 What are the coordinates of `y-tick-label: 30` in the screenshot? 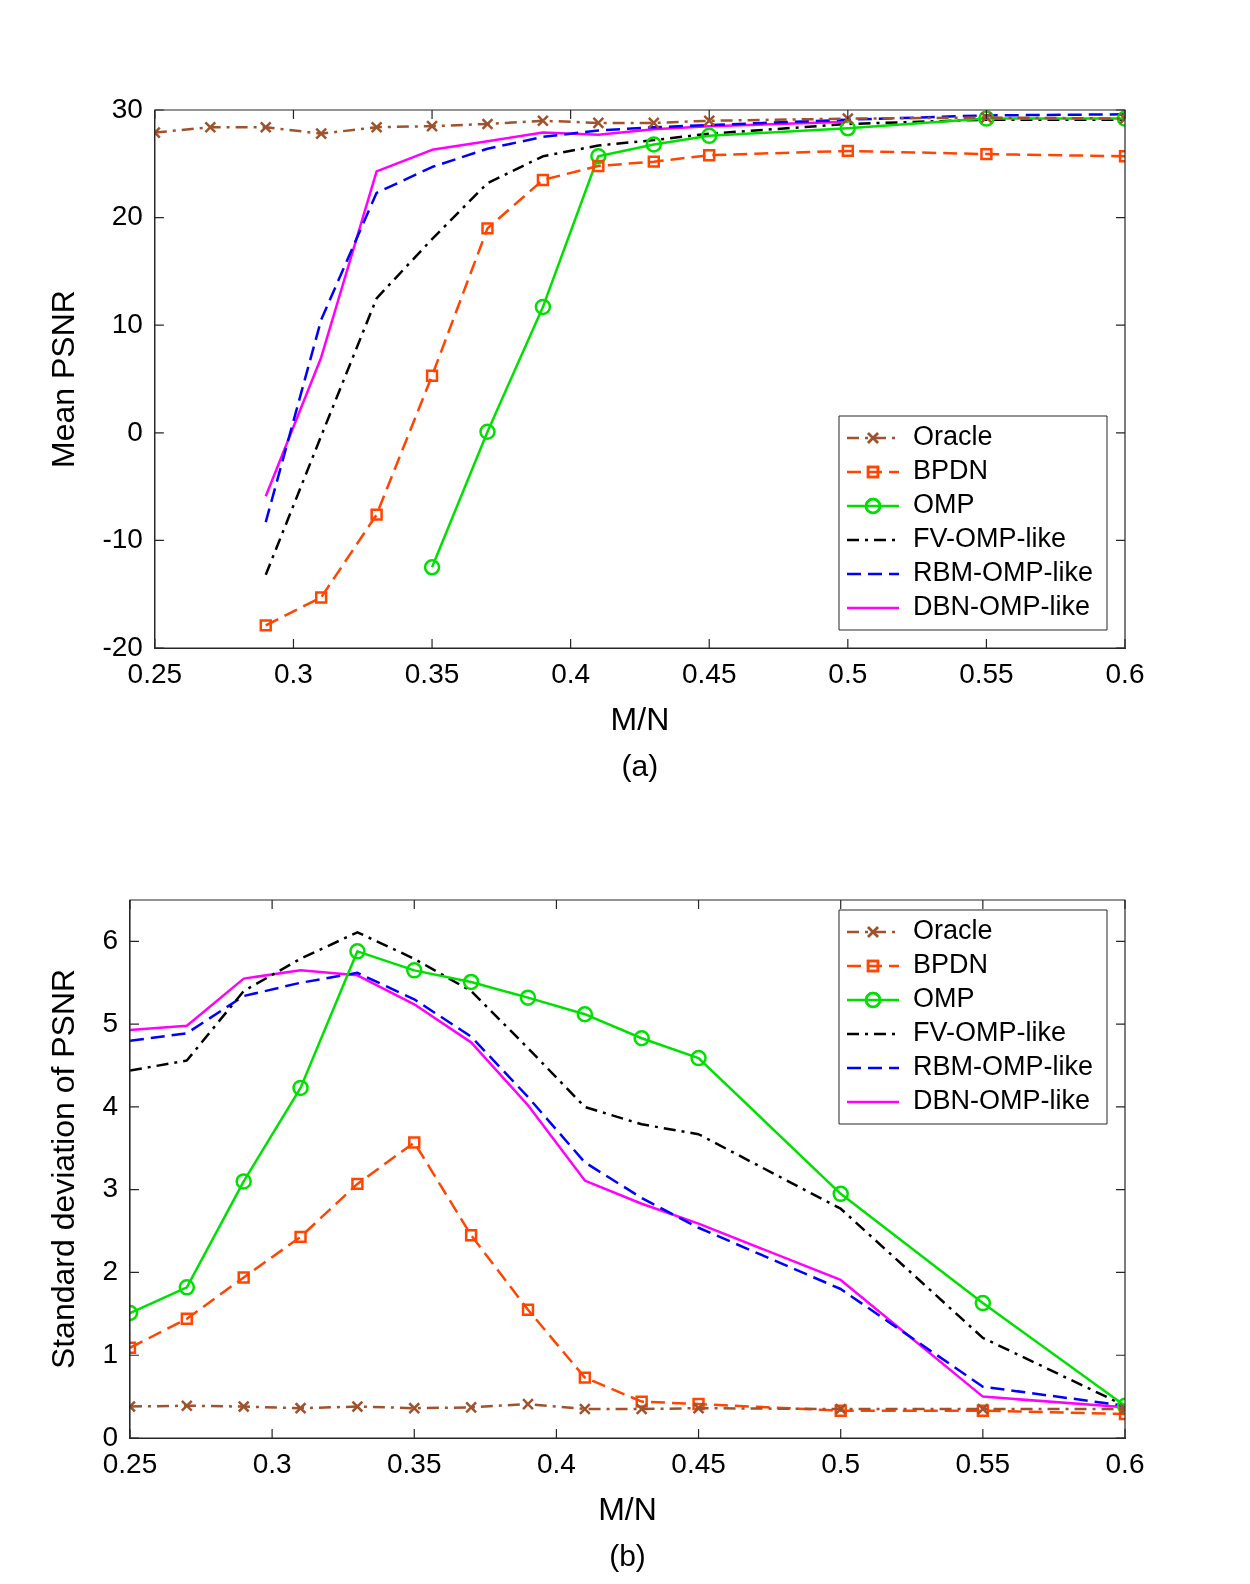 It's located at (127, 108).